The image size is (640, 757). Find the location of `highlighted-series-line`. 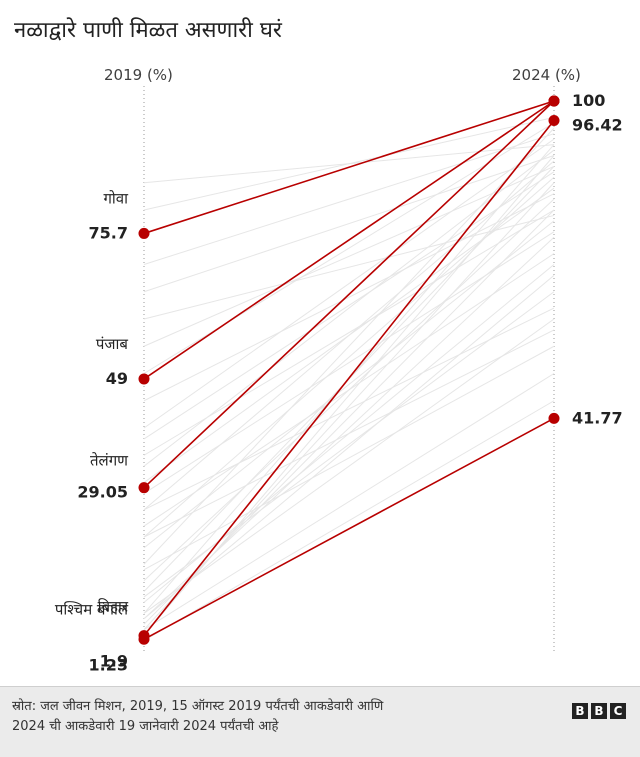

highlighted-series-line is located at coordinates (349, 167).